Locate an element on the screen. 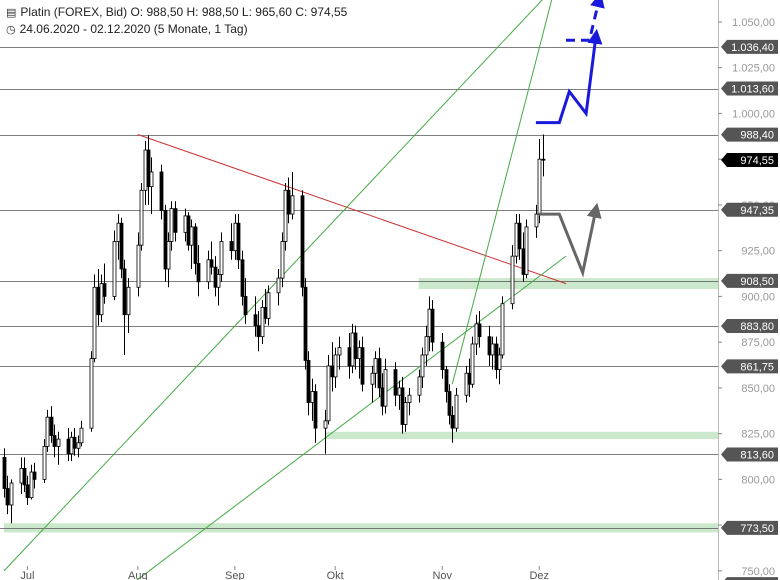  price-tick-label: 925,00 is located at coordinates (758, 252).